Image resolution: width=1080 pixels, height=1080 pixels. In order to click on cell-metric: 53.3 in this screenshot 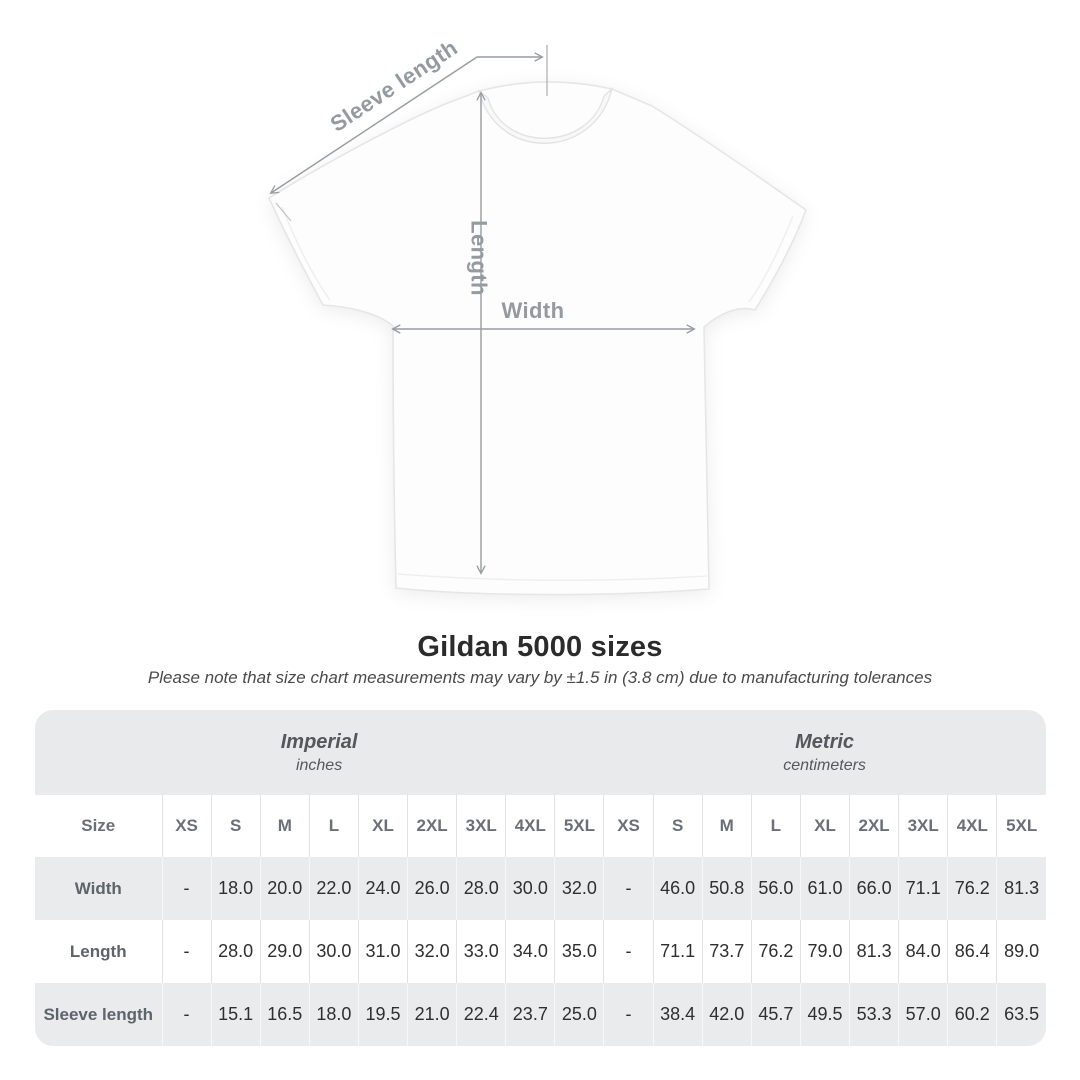, I will do `click(874, 1014)`.